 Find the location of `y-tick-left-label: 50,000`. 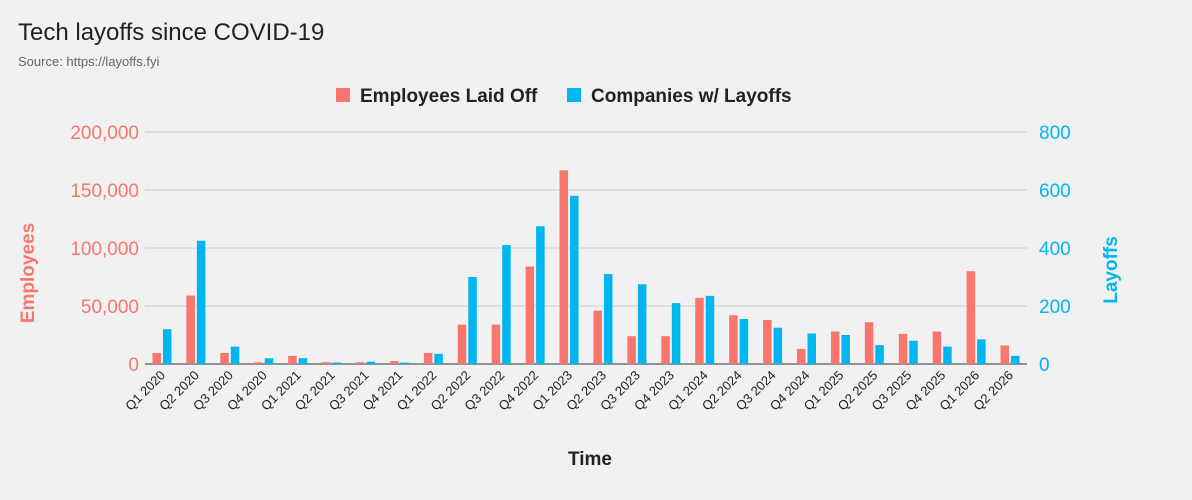

y-tick-left-label: 50,000 is located at coordinates (110, 307).